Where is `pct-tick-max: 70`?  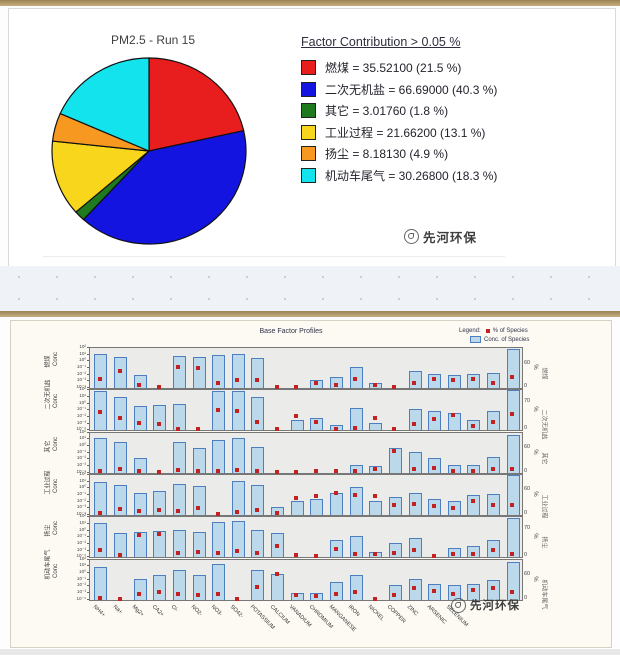 pct-tick-max: 70 is located at coordinates (527, 400).